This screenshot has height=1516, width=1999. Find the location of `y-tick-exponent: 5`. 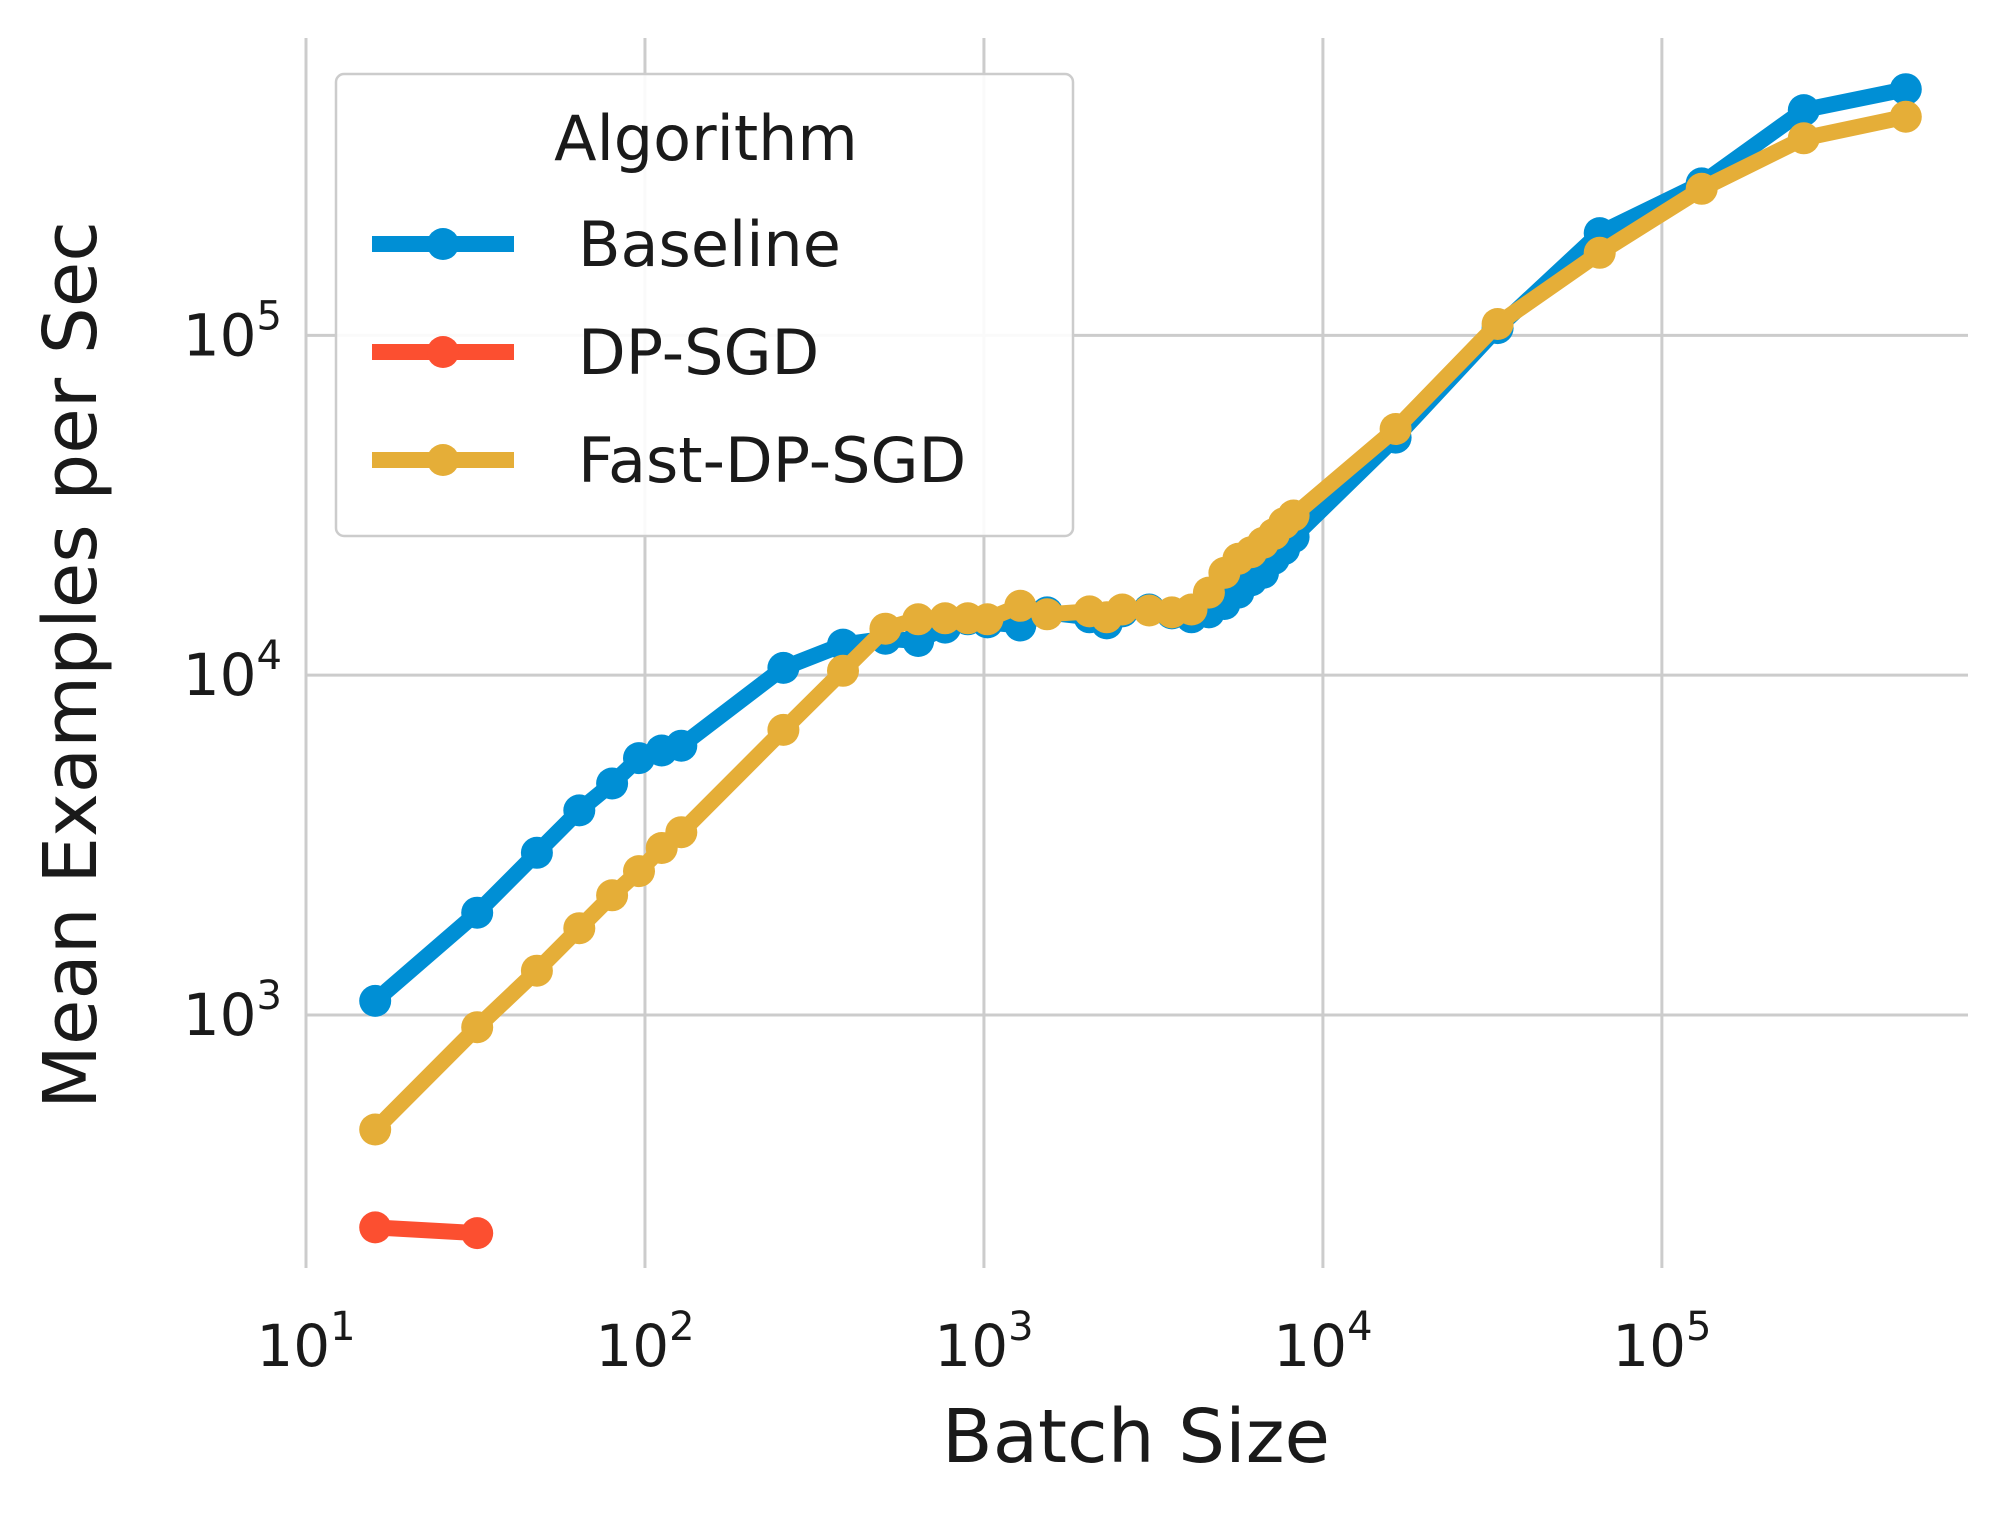

y-tick-exponent: 5 is located at coordinates (269, 316).